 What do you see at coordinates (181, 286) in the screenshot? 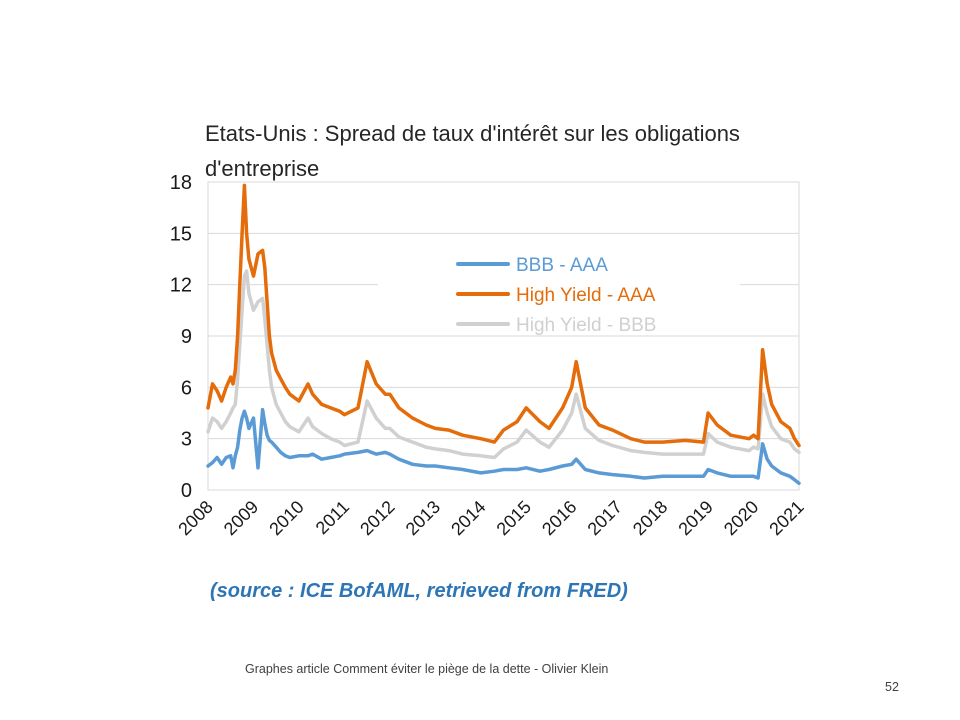
I see `y-tick-label: 12` at bounding box center [181, 286].